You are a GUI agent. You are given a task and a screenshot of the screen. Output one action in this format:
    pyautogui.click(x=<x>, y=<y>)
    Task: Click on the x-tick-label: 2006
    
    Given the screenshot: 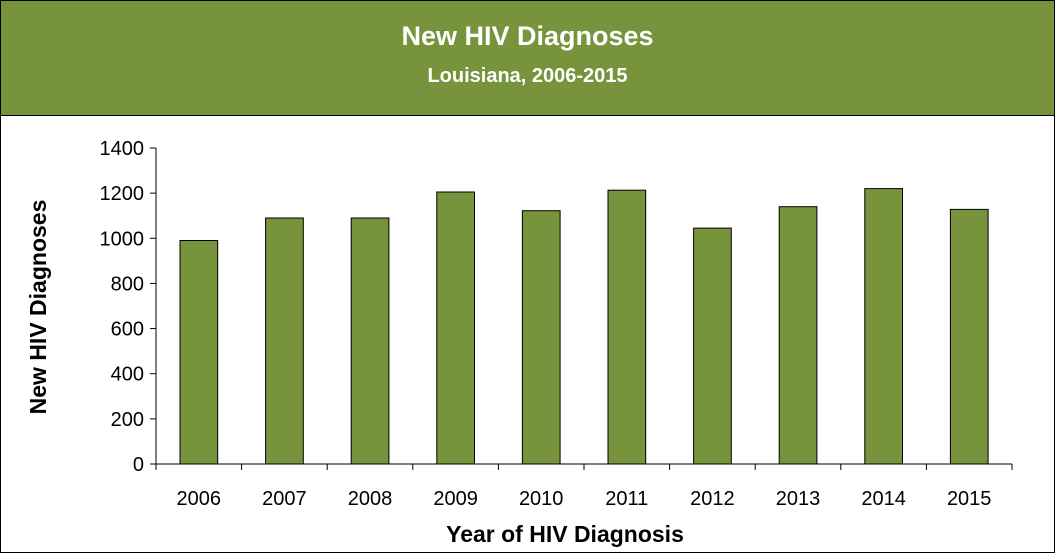 What is the action you would take?
    pyautogui.click(x=199, y=499)
    